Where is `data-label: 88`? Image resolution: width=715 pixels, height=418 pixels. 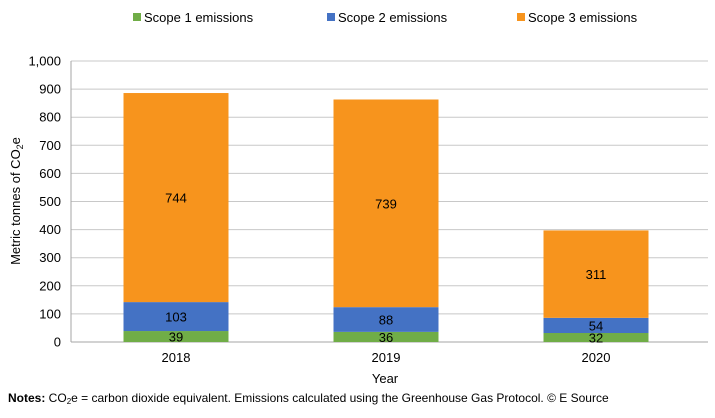
data-label: 88 is located at coordinates (386, 320).